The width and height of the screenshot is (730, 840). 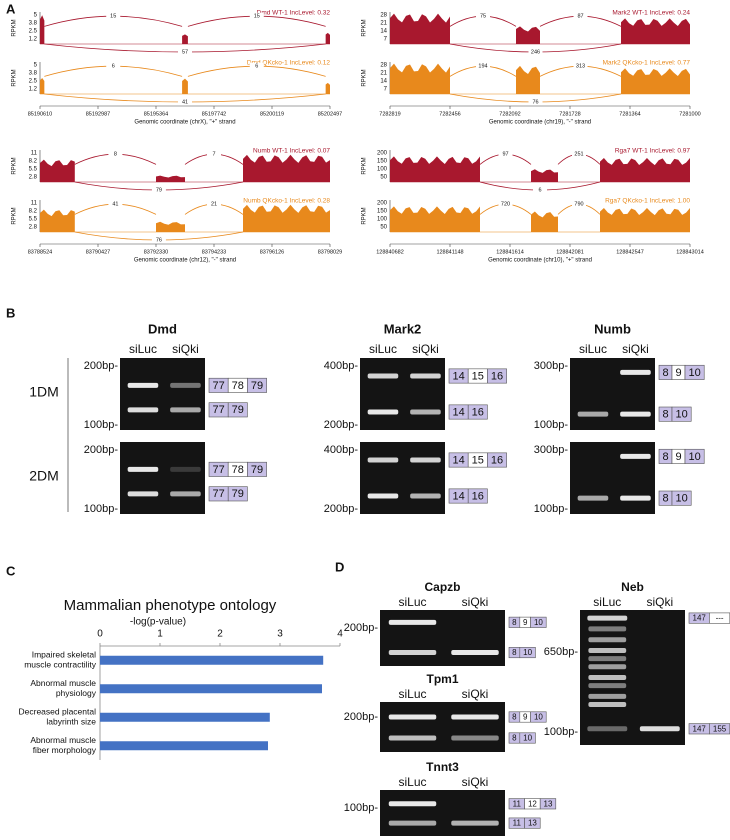 I want to click on size-marker: 100bp-, so click(x=101, y=509).